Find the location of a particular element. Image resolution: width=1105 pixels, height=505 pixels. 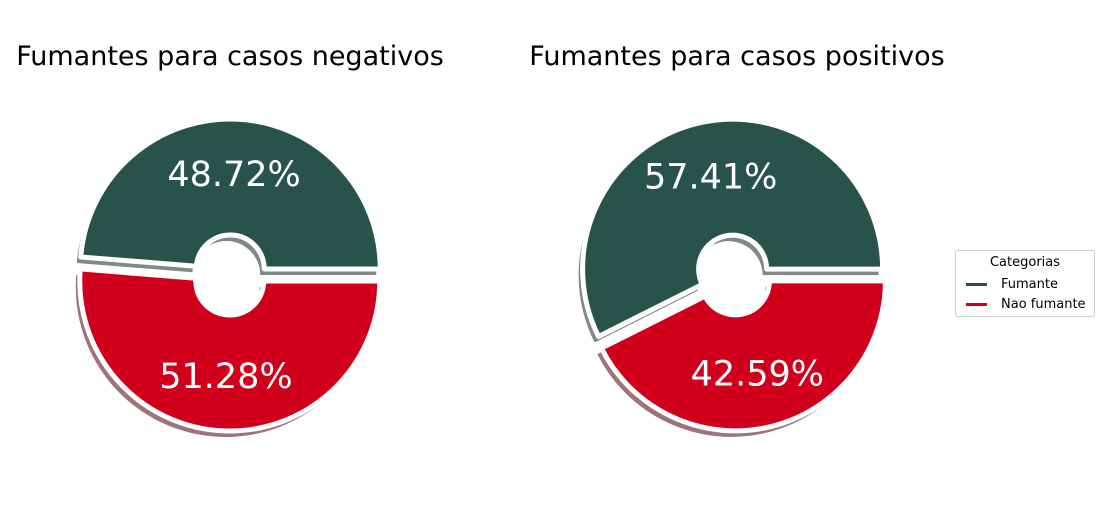

legend-item-fumante: Fumante is located at coordinates (1012, 284).